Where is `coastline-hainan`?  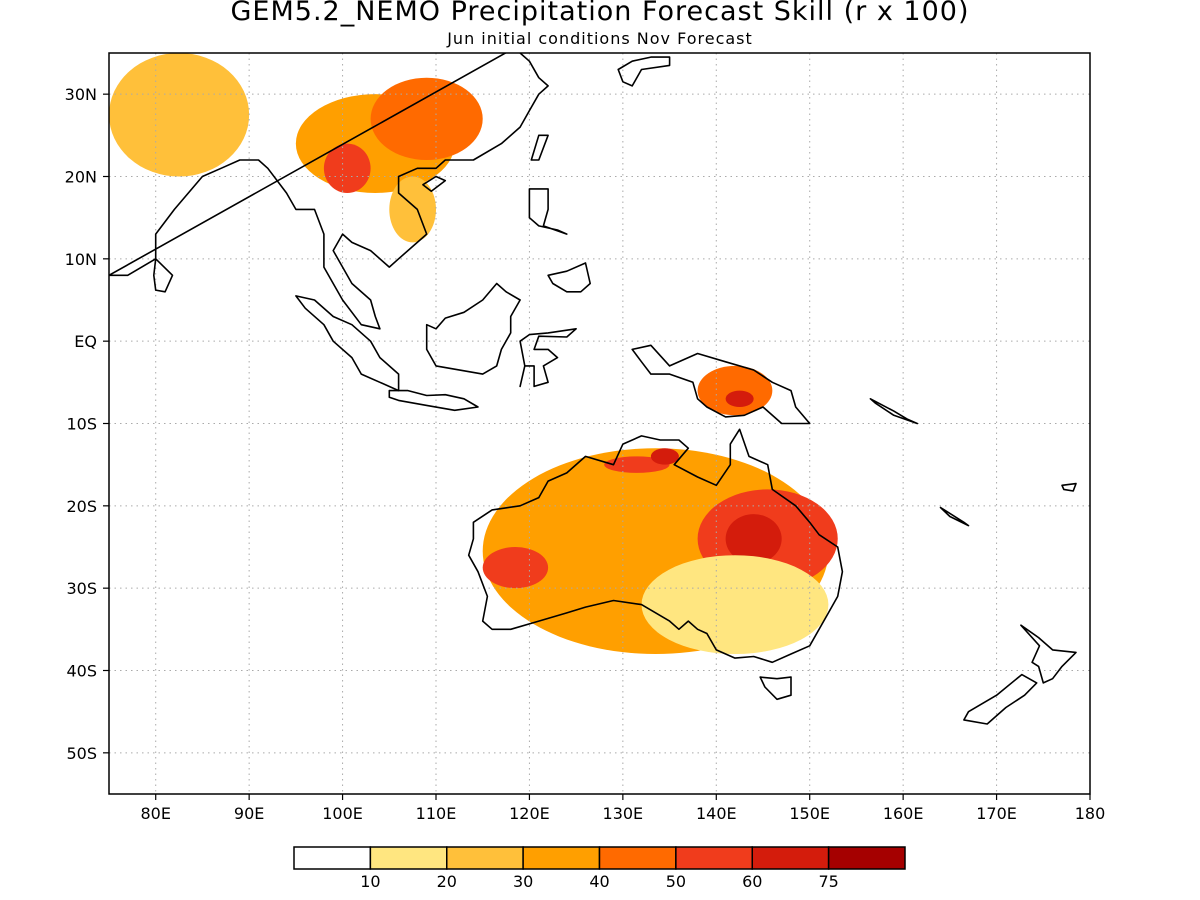
coastline-hainan is located at coordinates (434, 184).